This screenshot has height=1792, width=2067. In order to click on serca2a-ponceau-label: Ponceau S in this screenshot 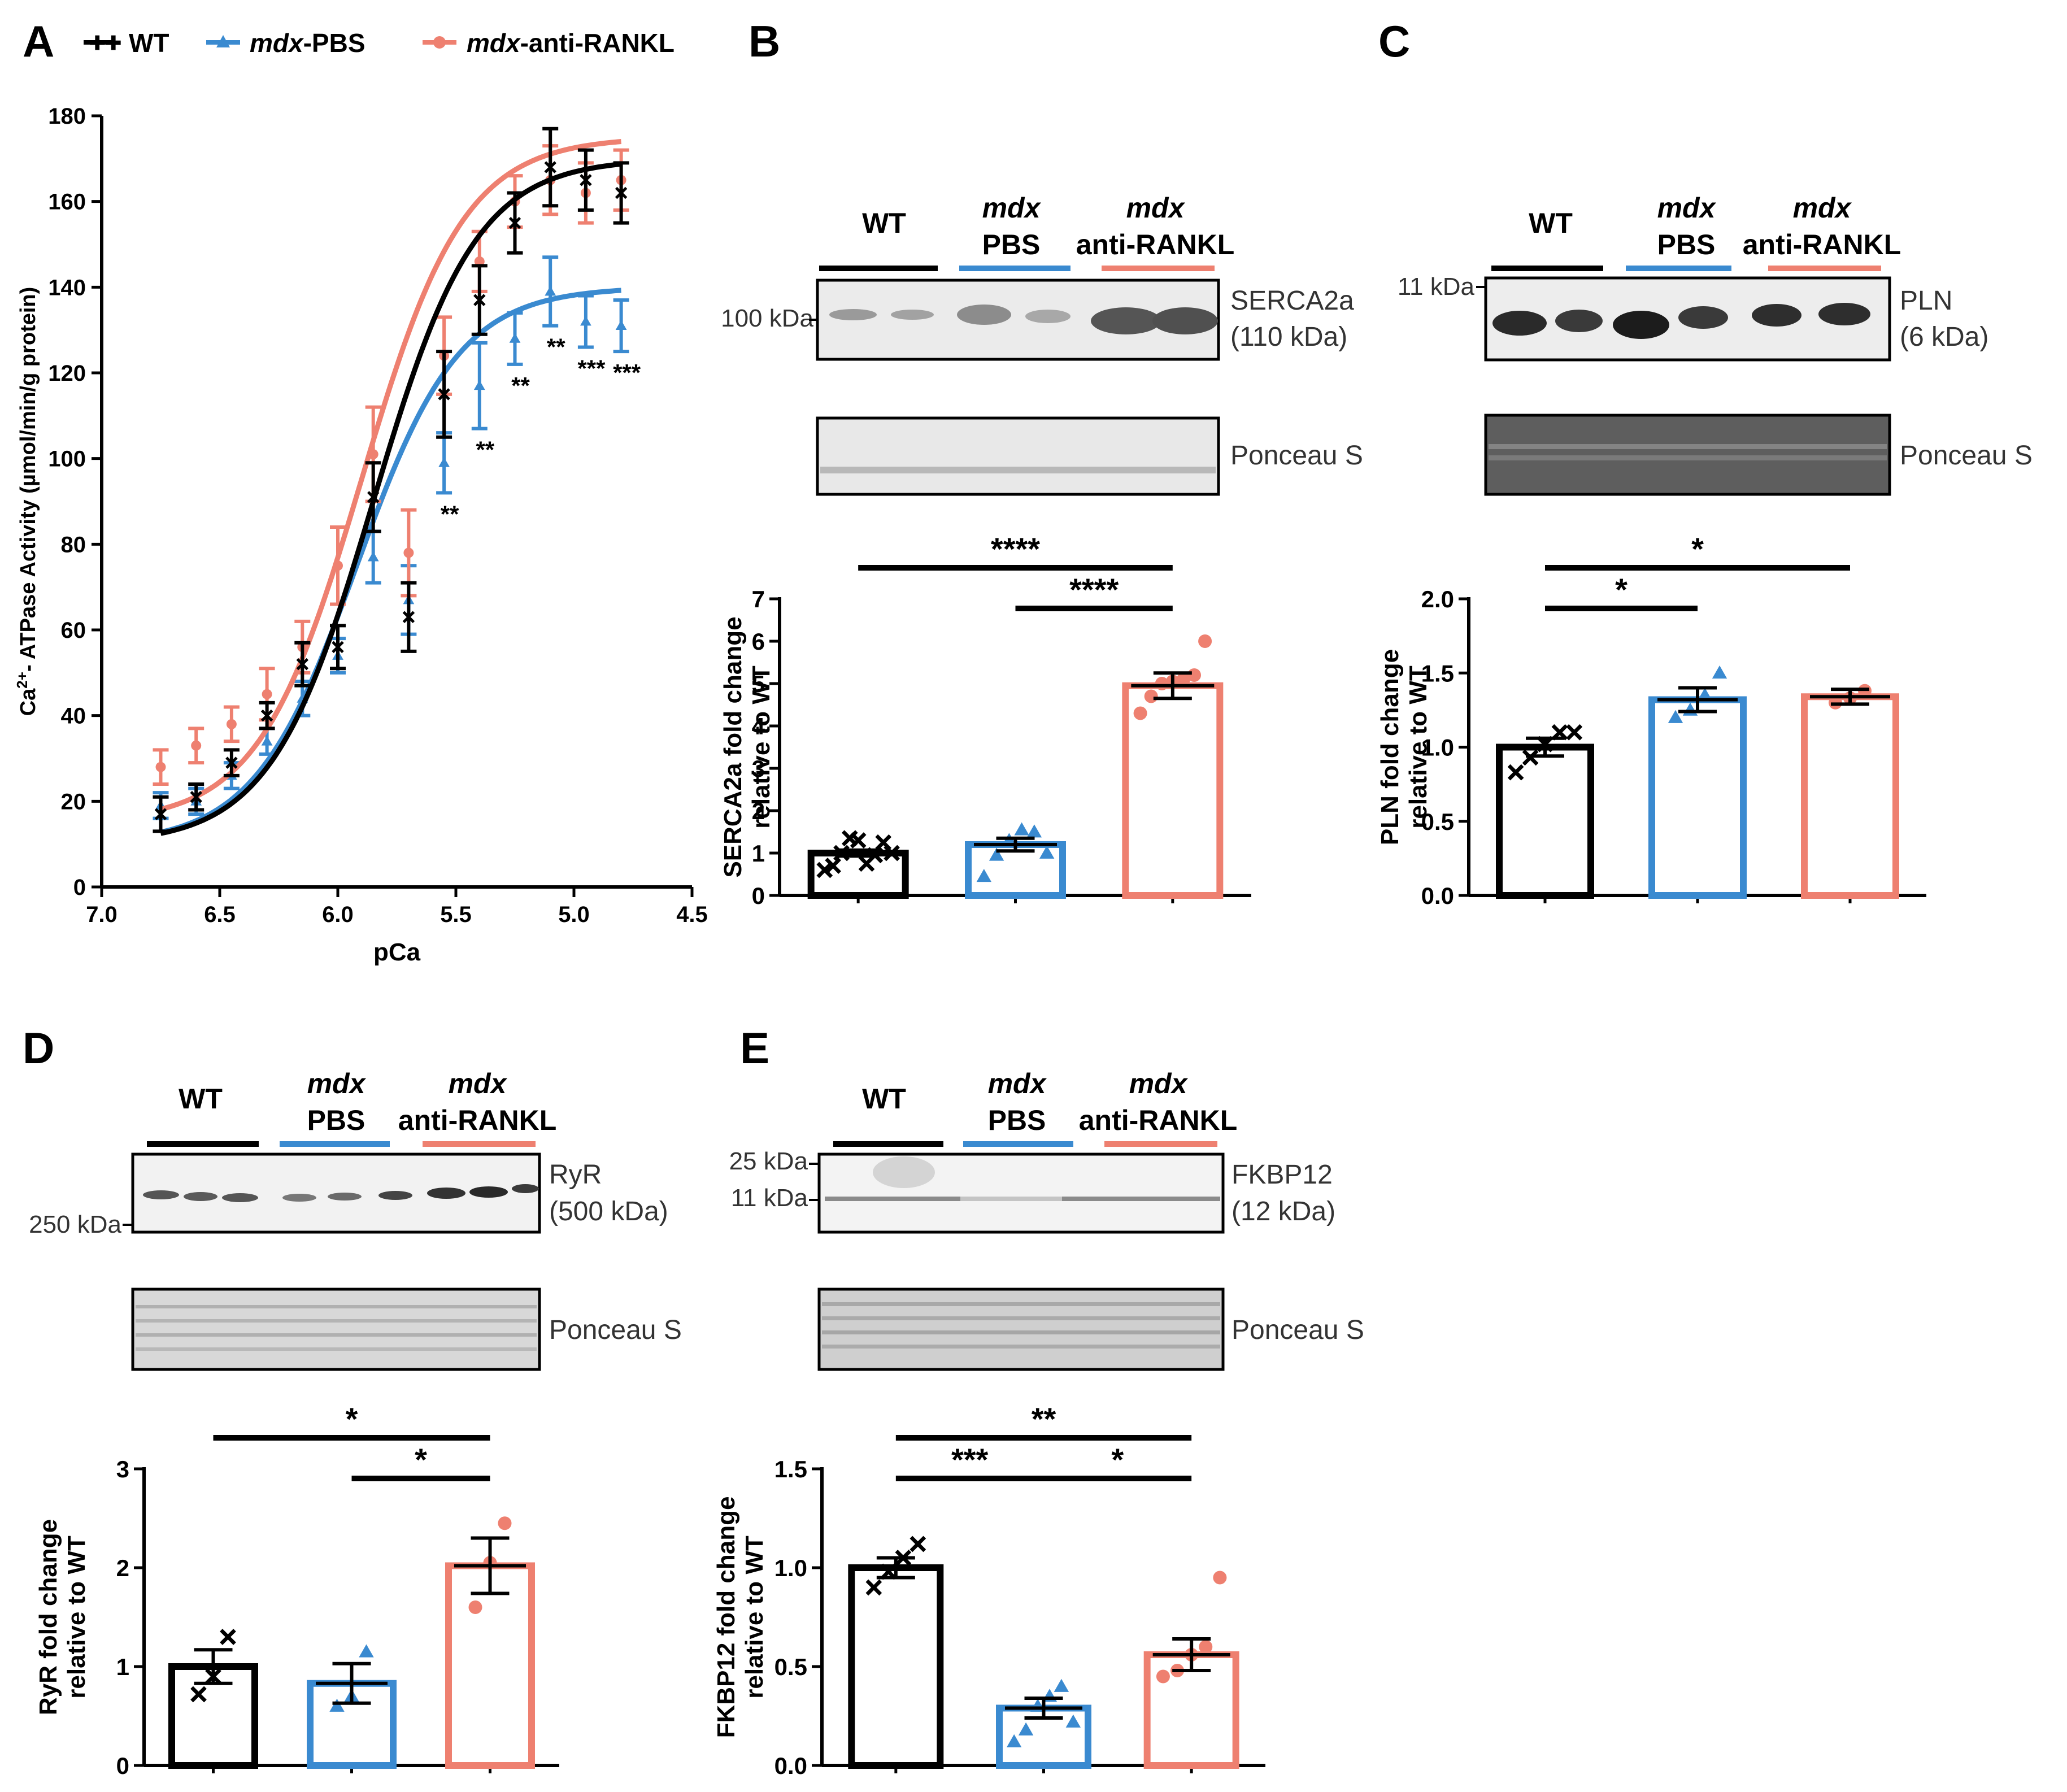, I will do `click(1296, 456)`.